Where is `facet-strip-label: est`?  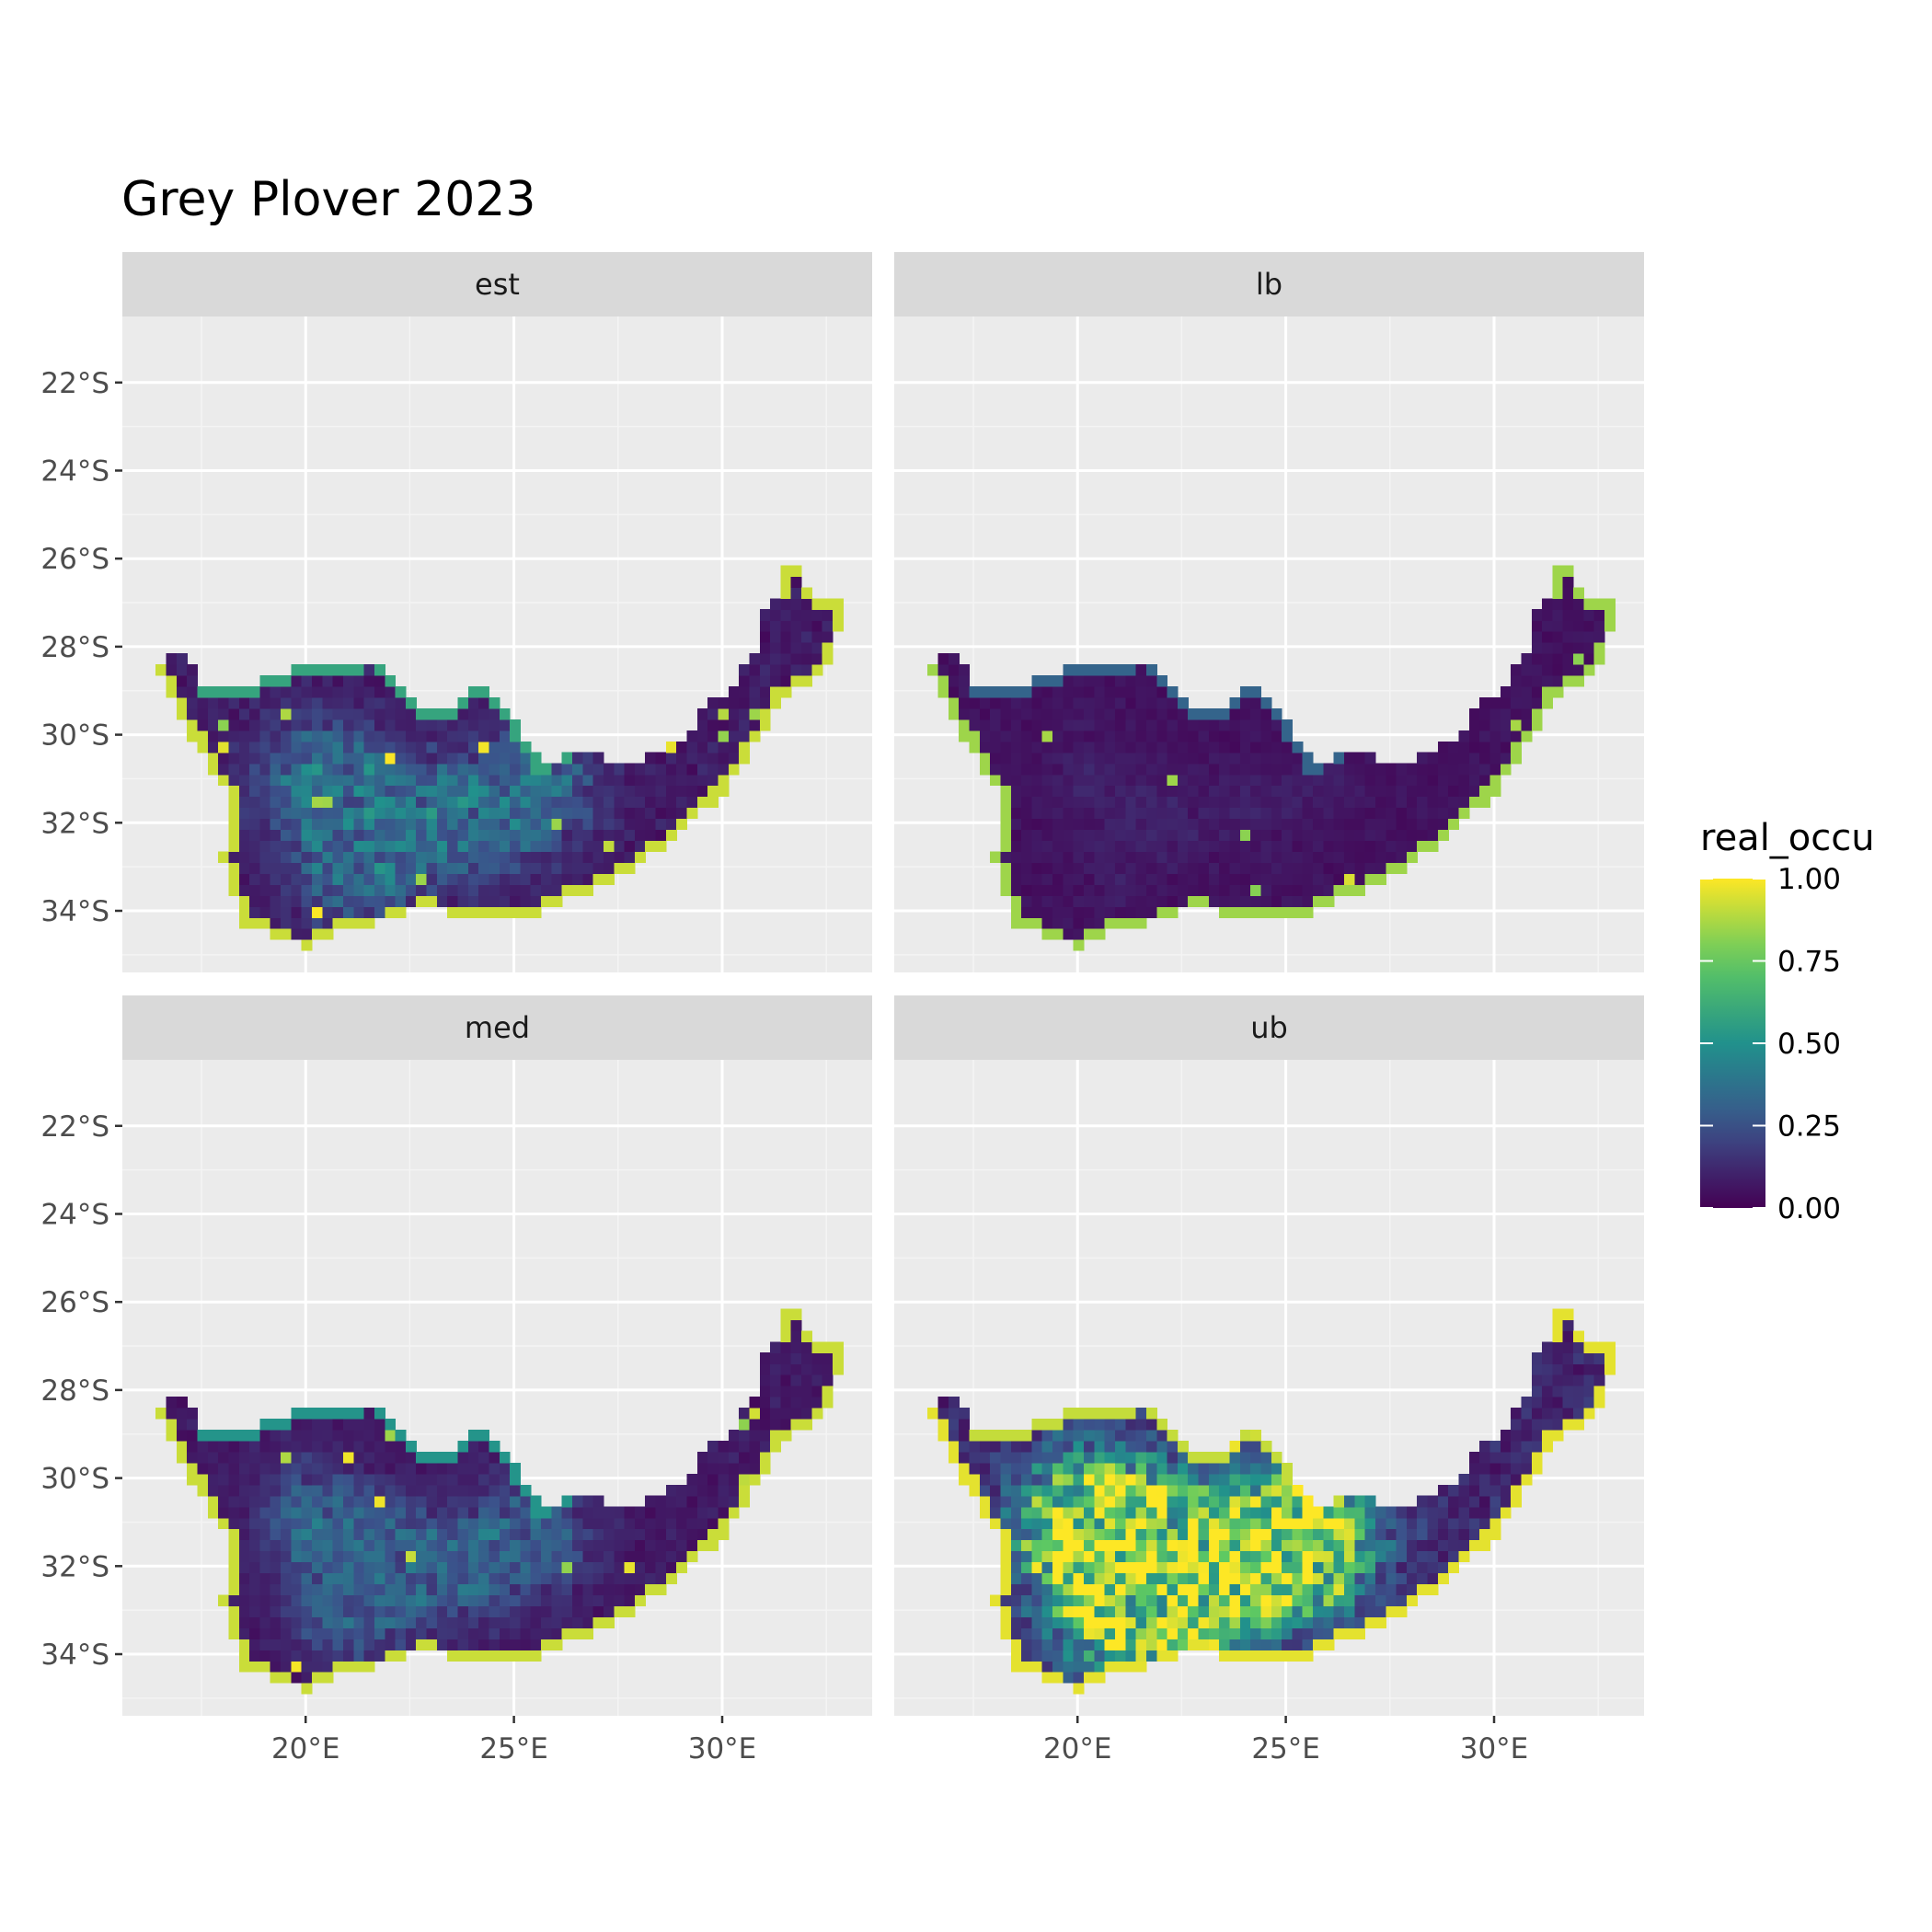 facet-strip-label: est is located at coordinates (497, 284).